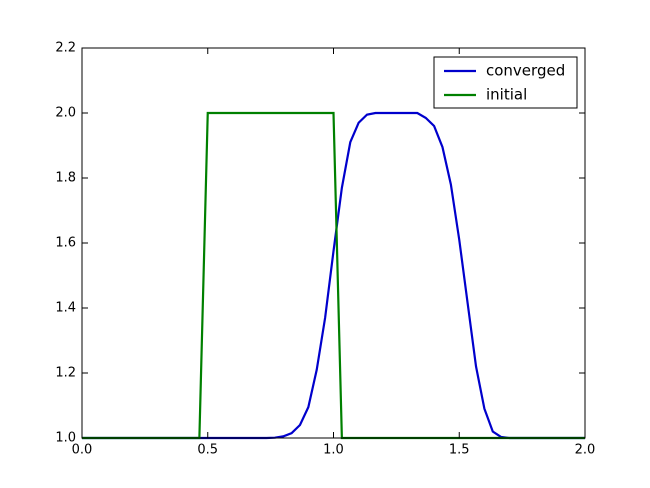 This screenshot has width=650, height=488. I want to click on y-tick-label: 1.8, so click(65, 178).